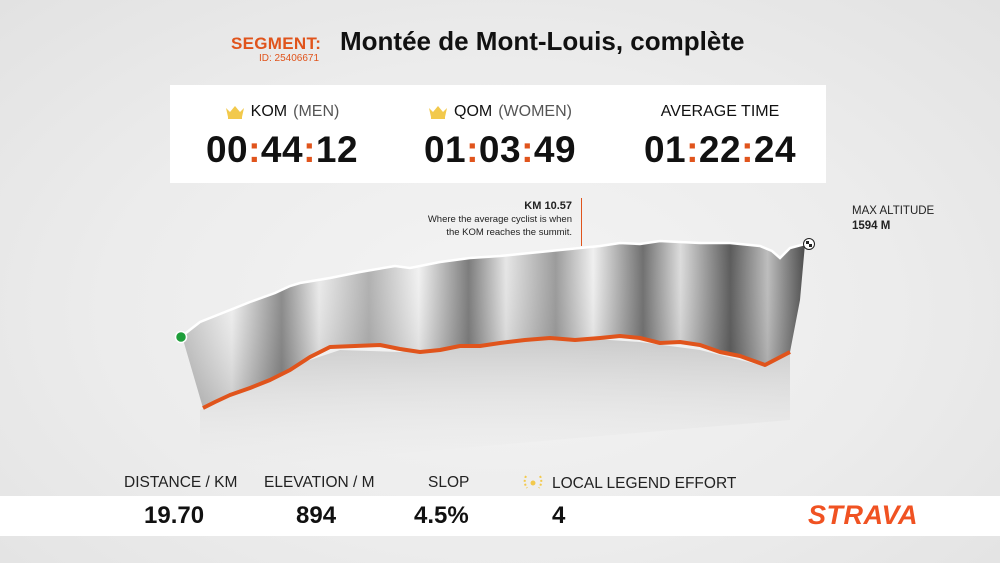 This screenshot has width=1000, height=563. I want to click on average-time-stat: AVERAGE TIME 01:22:24, so click(720, 128).